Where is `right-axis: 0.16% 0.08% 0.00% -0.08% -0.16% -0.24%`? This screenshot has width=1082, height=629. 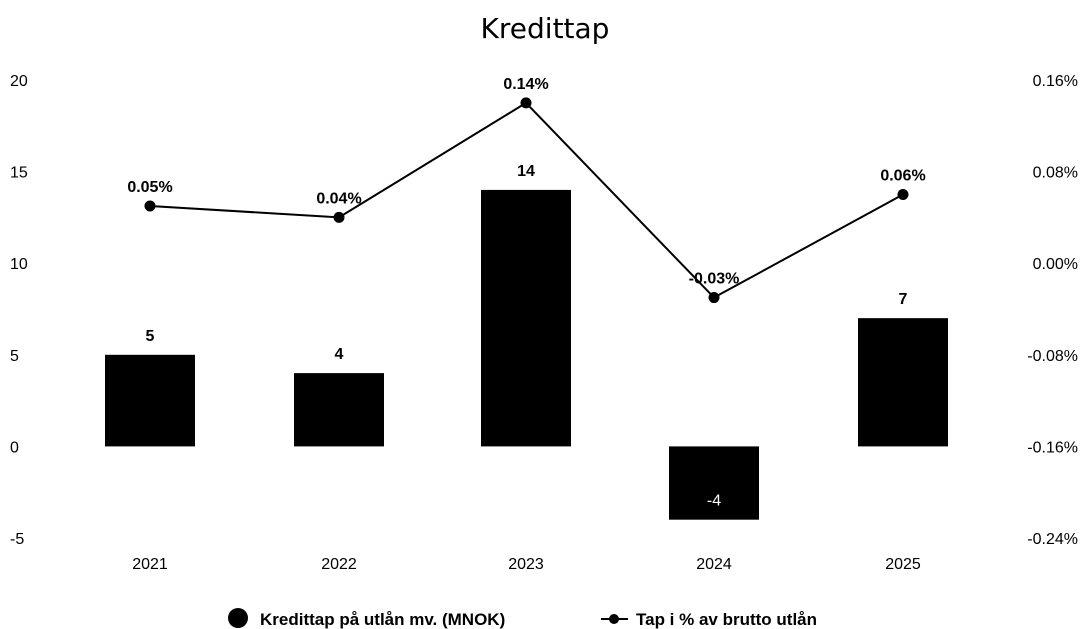
right-axis: 0.16% 0.08% 0.00% -0.08% -0.16% -0.24% is located at coordinates (1052, 310).